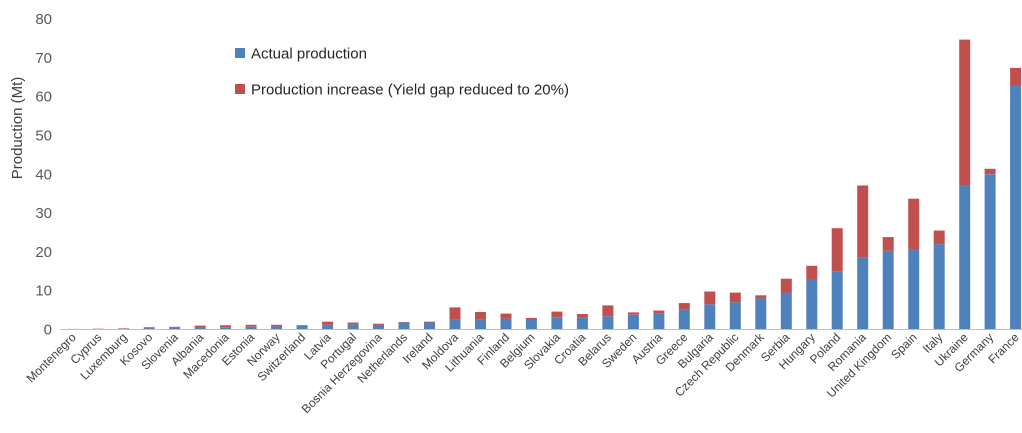 This screenshot has width=1022, height=433. I want to click on legend-swatch-actual, so click(240, 53).